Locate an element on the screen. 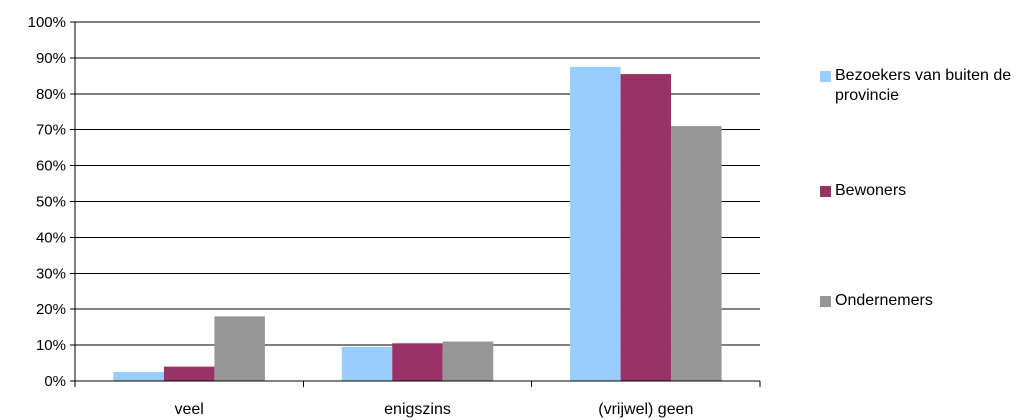 The height and width of the screenshot is (420, 1027). y-tick-label: 70% is located at coordinates (51, 130).